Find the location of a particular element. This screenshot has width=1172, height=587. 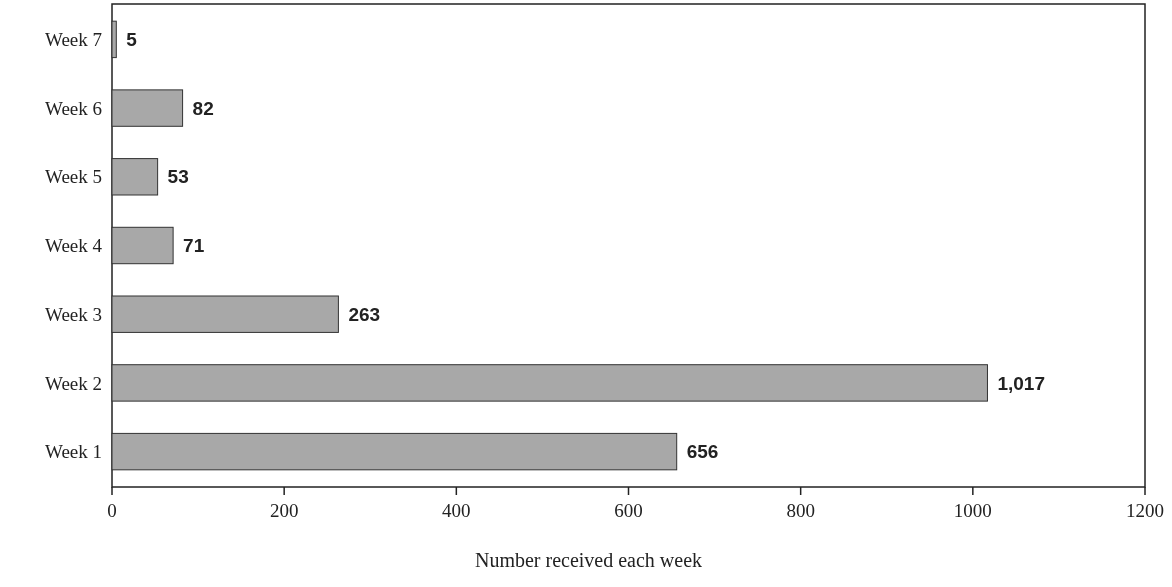

y-tick-label: Week 7 is located at coordinates (73, 40).